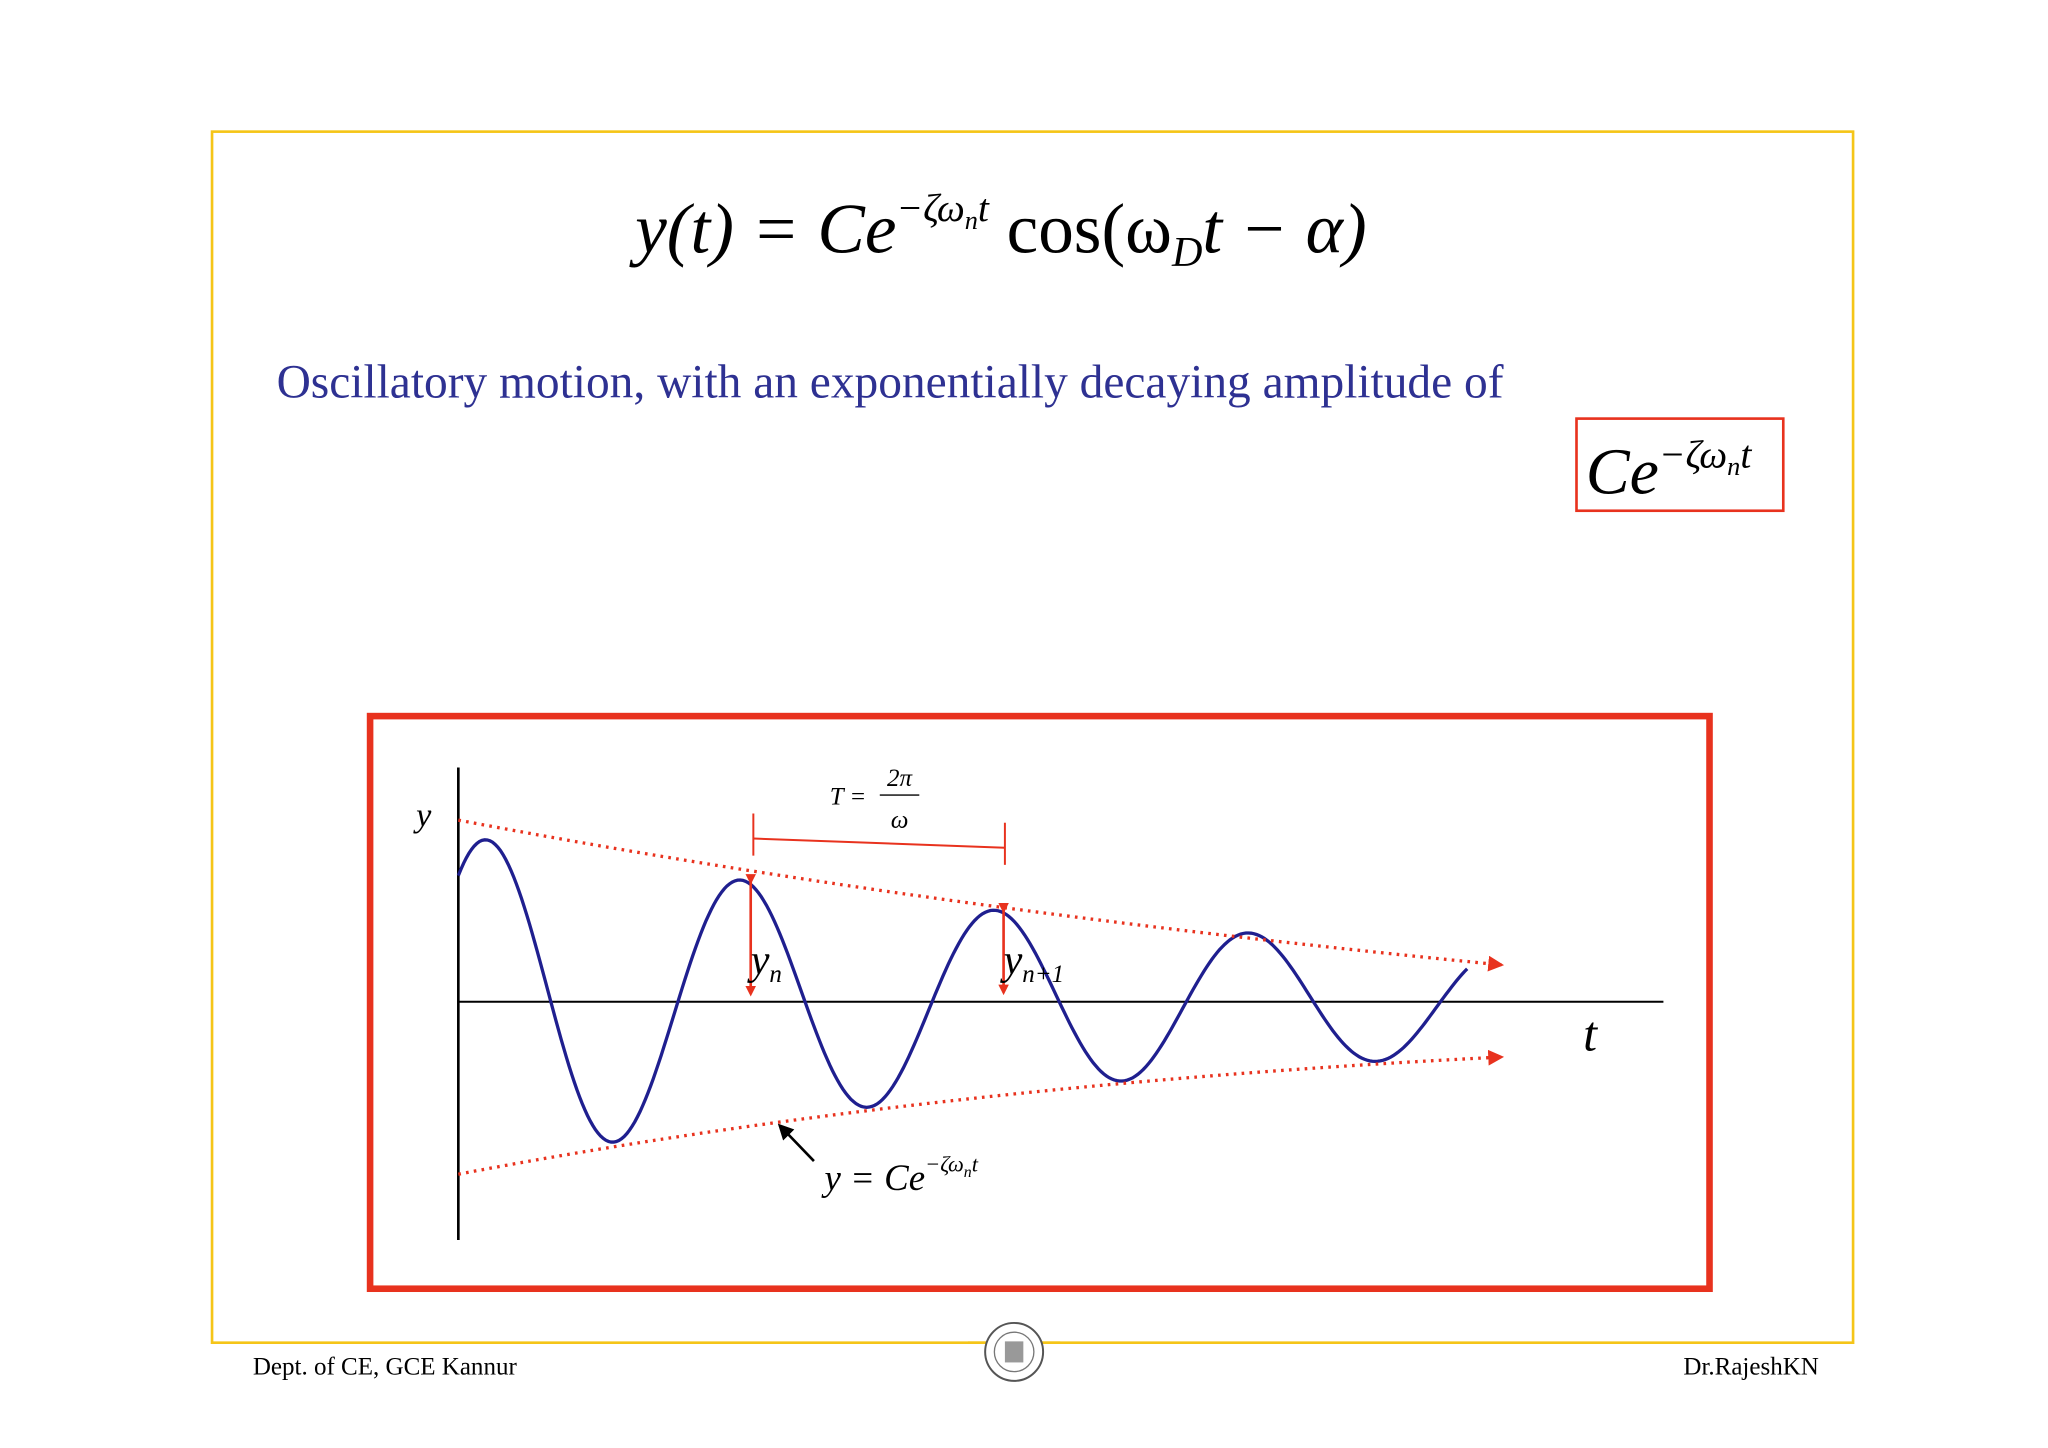  I want to click on amp-base: Ce, so click(1622, 472).